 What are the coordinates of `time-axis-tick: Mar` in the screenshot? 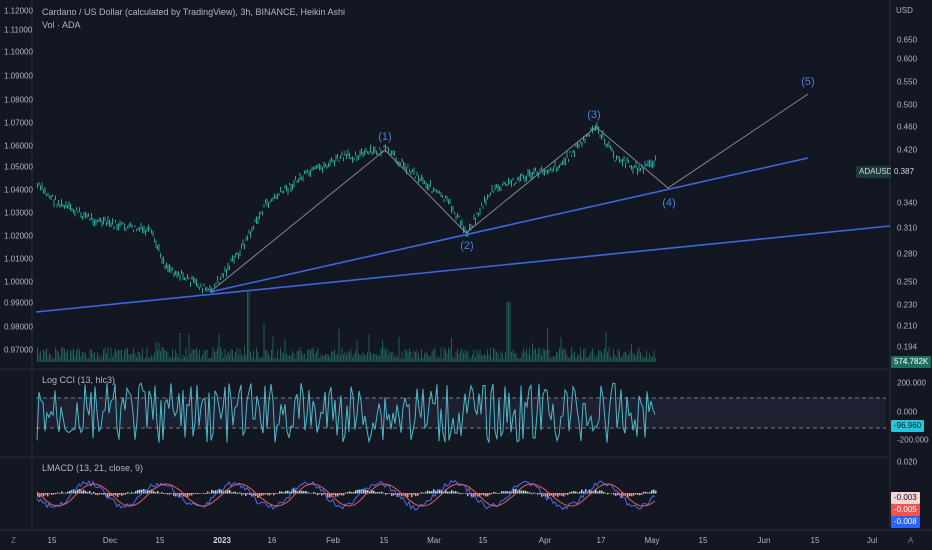 It's located at (434, 540).